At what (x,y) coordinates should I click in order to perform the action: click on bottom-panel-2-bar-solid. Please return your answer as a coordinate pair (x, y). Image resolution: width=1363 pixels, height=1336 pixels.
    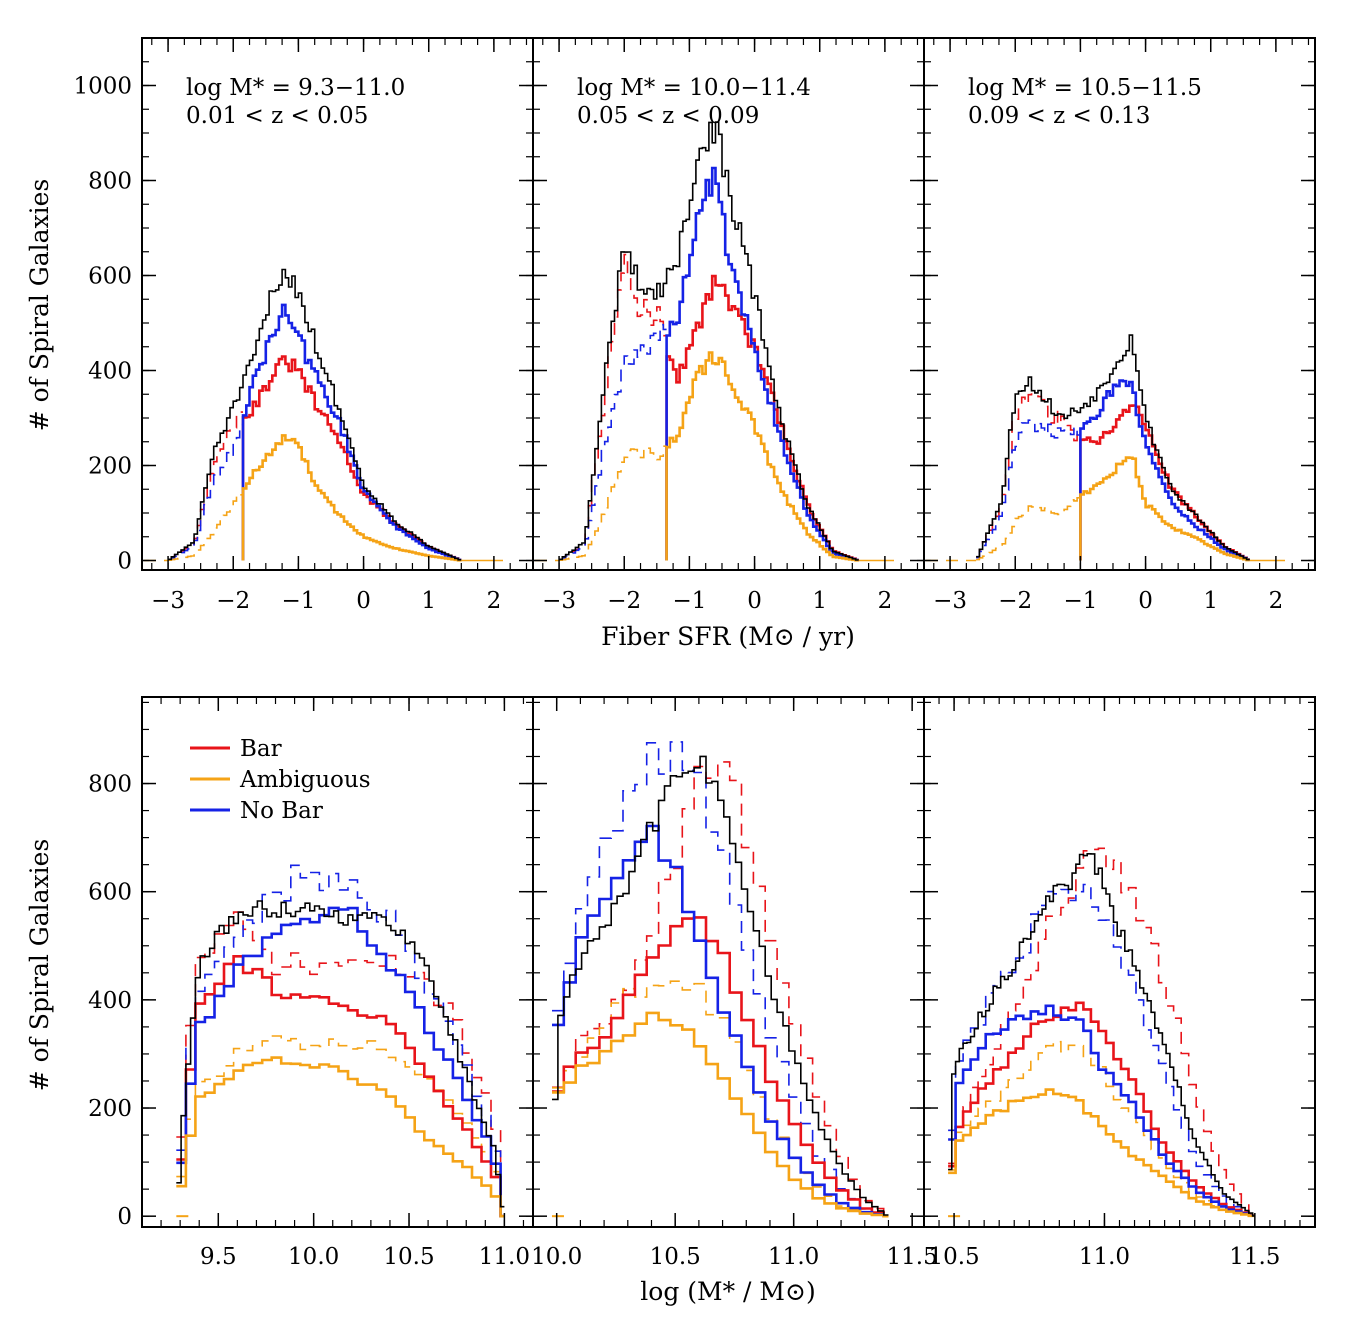
    Looking at the image, I should click on (720, 1067).